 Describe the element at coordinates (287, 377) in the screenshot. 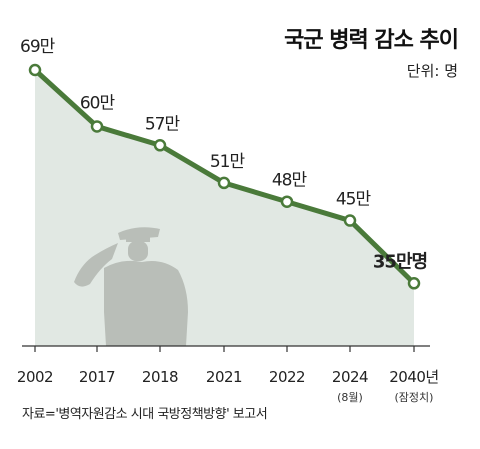

I see `x-tick-label: 2022` at that location.